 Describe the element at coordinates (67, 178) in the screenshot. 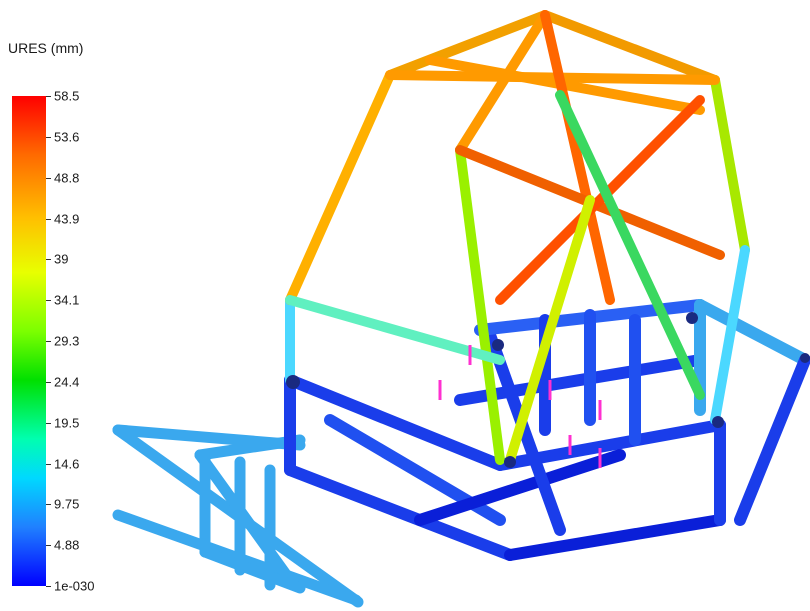

I see `scale-tick-label: 48.8` at that location.